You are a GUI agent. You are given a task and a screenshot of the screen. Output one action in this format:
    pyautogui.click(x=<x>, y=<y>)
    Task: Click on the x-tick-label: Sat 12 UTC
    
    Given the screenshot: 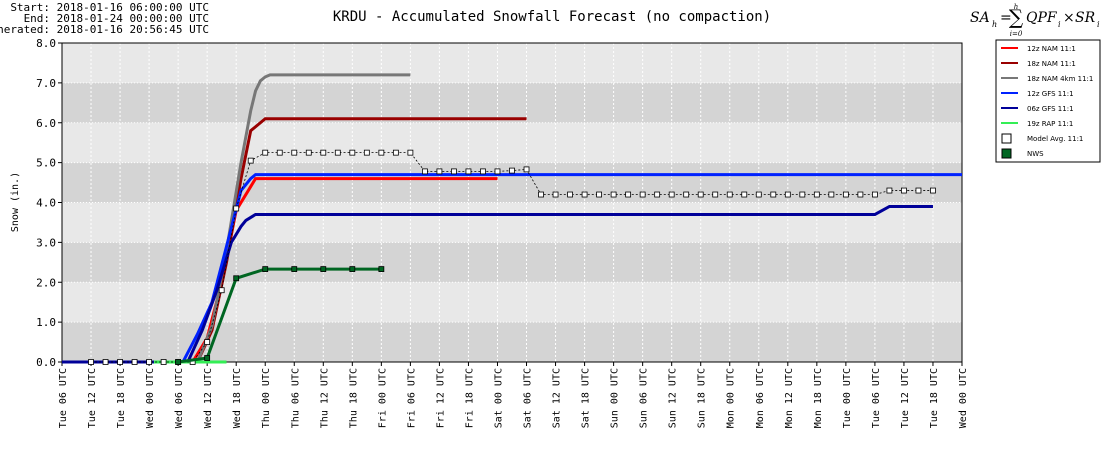 What is the action you would take?
    pyautogui.click(x=557, y=398)
    